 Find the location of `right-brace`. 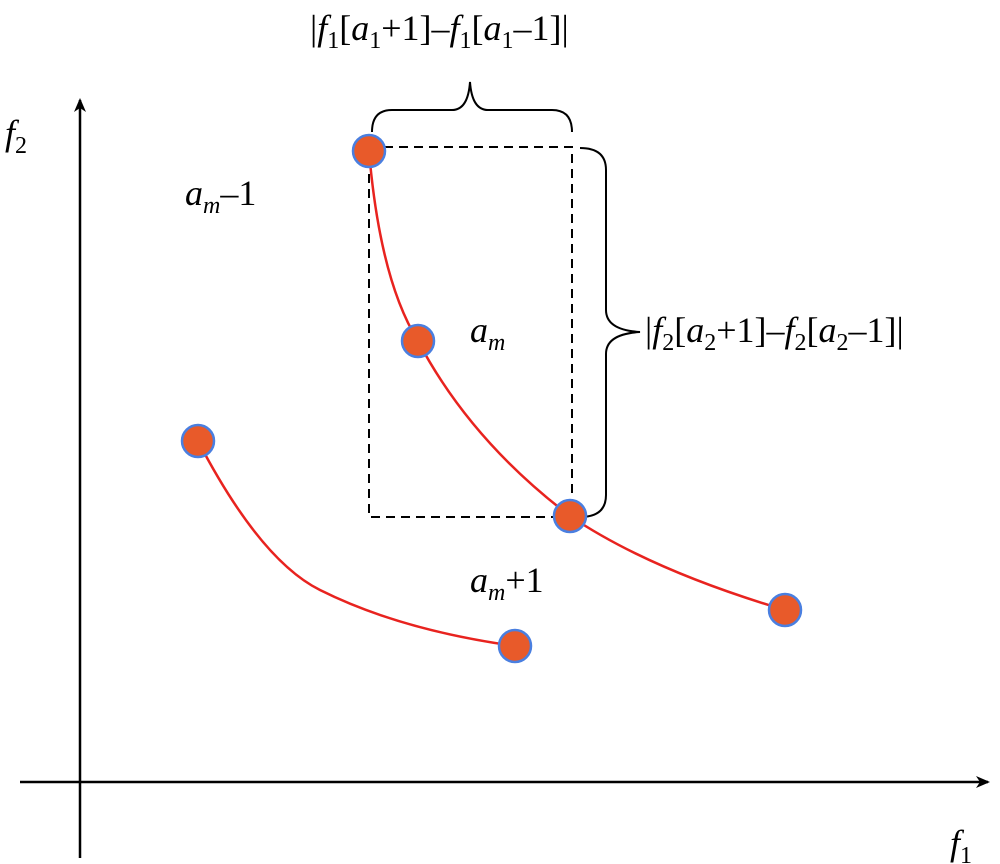

right-brace is located at coordinates (610, 332).